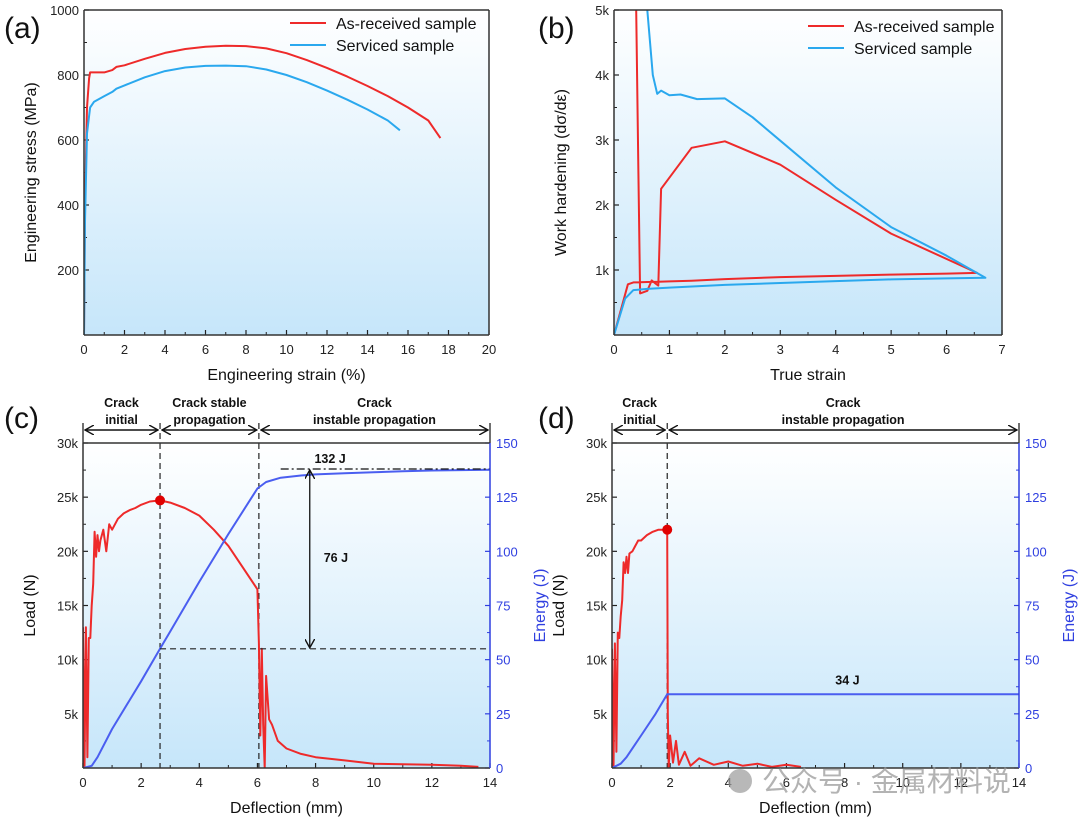  Describe the element at coordinates (843, 420) in the screenshot. I see `region-label-line2: instable propagation` at that location.